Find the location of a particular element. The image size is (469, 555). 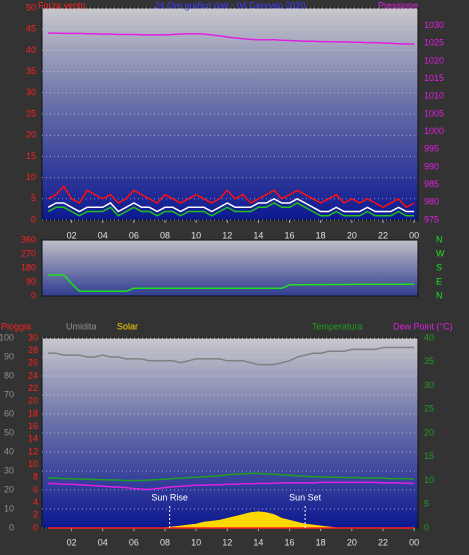

chart-title: 24 Ore grafico dati - 04 Gennaio 2020 is located at coordinates (229, 5).